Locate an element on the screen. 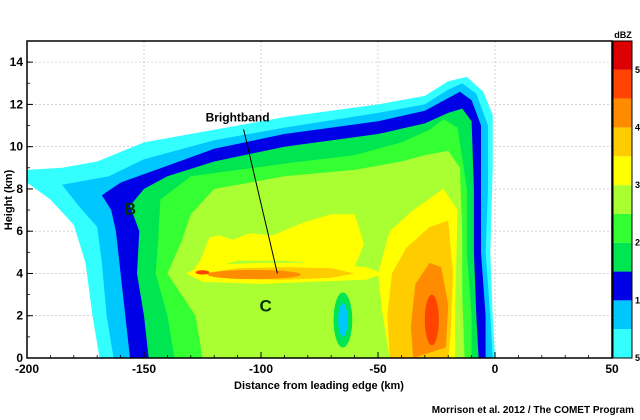 This screenshot has width=640, height=420. colorbar-tick-label: 25 is located at coordinates (637, 243).